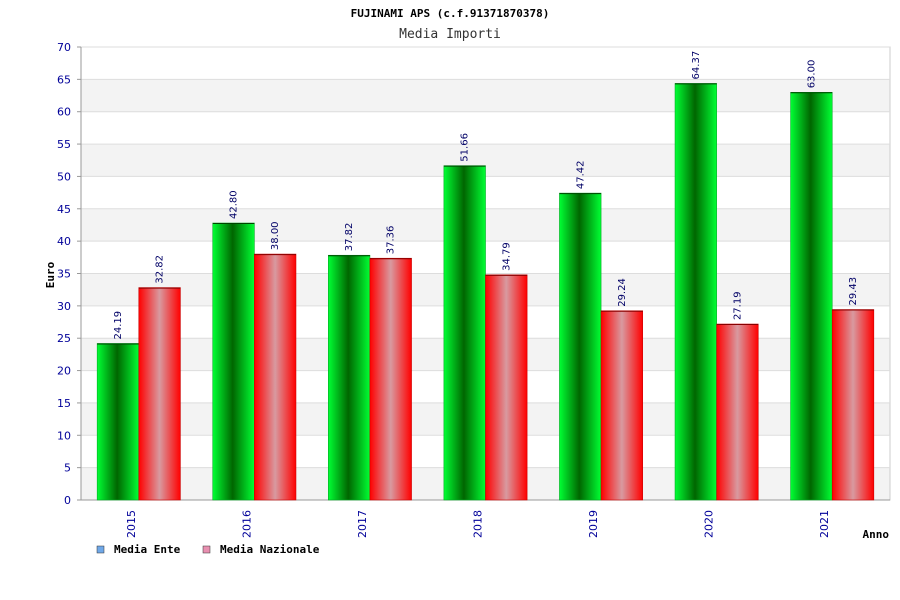 The image size is (900, 600). What do you see at coordinates (824, 524) in the screenshot?
I see `x-tick-label: 2021` at bounding box center [824, 524].